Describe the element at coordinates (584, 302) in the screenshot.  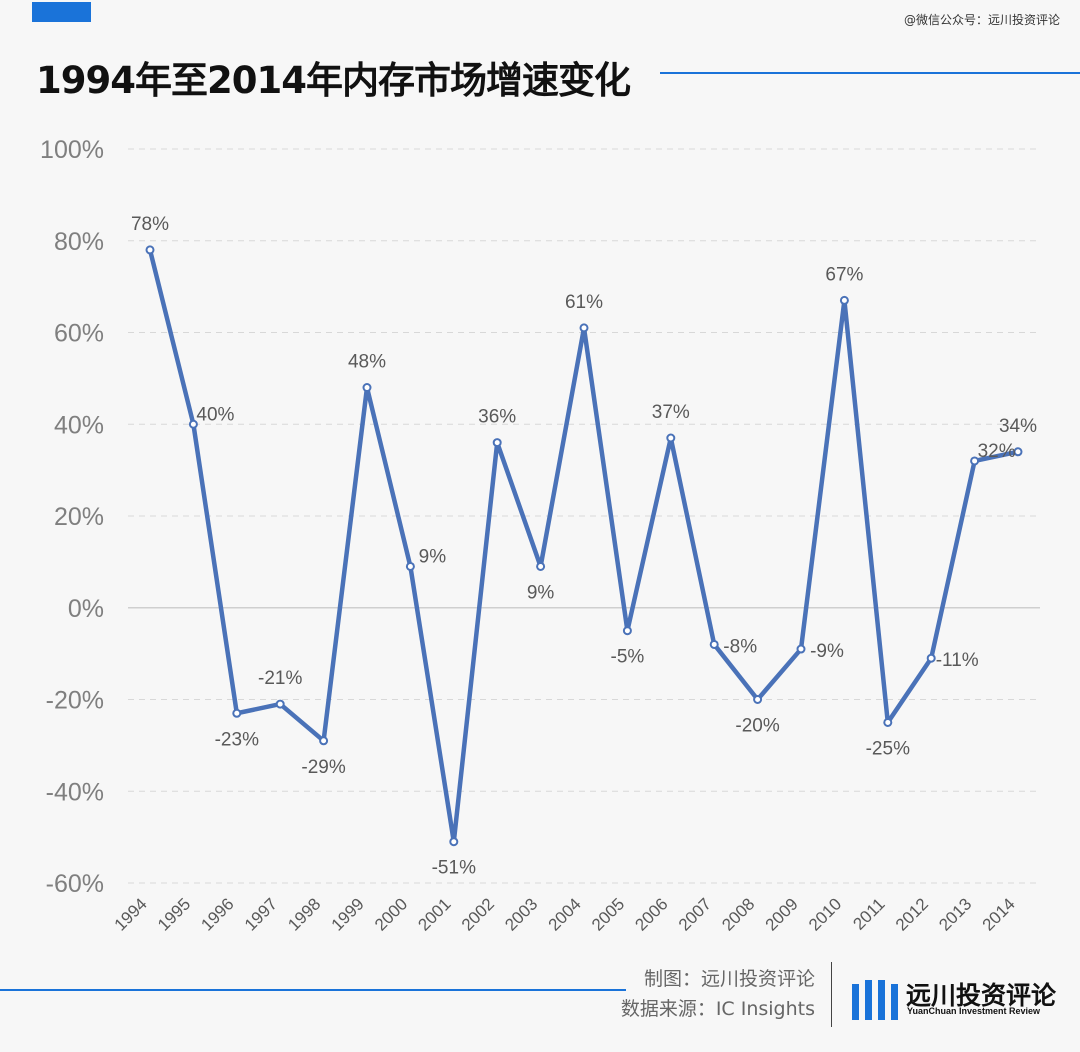
I see `data-label: 61%` at that location.